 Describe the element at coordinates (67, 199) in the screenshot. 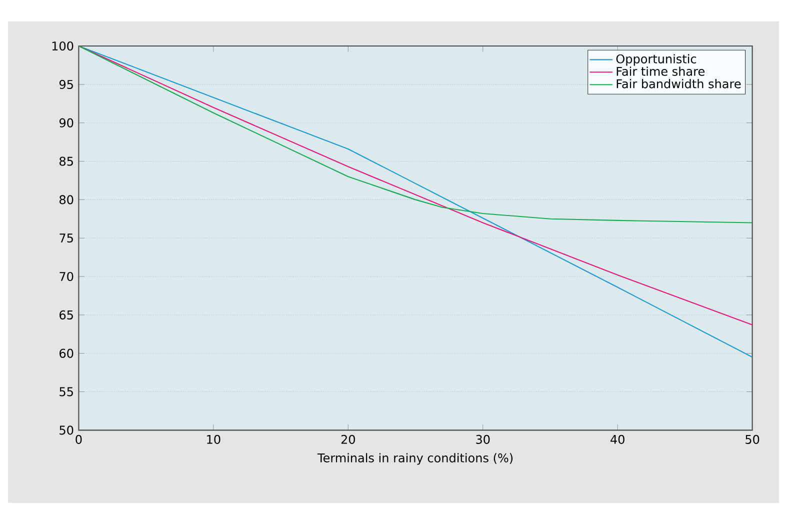

I see `y-tick-label: 80` at that location.